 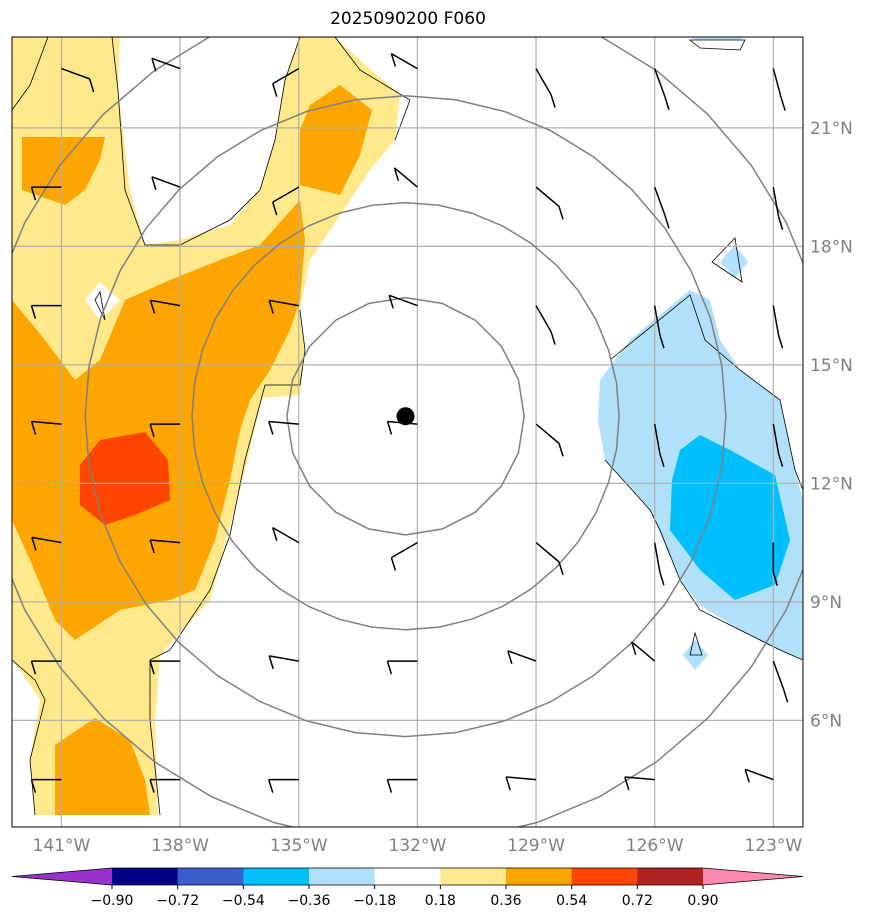 I want to click on lon-tick-label: 138°W, so click(x=180, y=846).